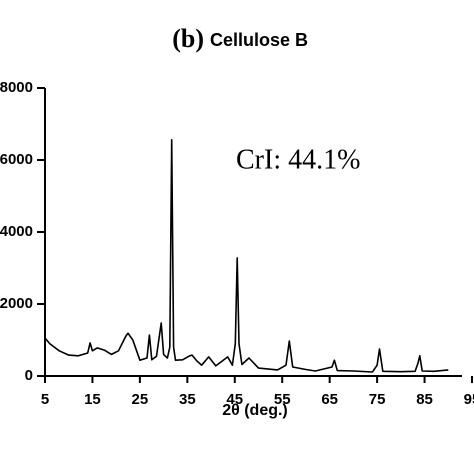 Image resolution: width=474 pixels, height=474 pixels. What do you see at coordinates (29, 375) in the screenshot?
I see `y-tick-label: 0` at bounding box center [29, 375].